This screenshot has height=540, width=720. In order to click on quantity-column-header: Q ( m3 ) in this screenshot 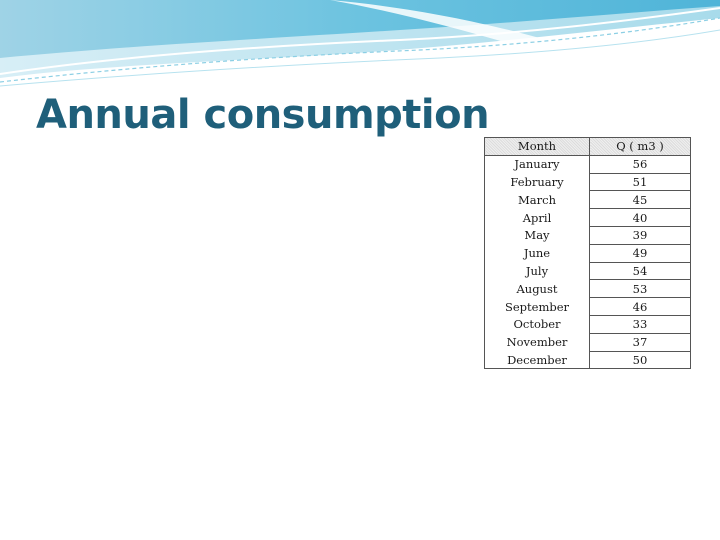, I will do `click(640, 146)`.